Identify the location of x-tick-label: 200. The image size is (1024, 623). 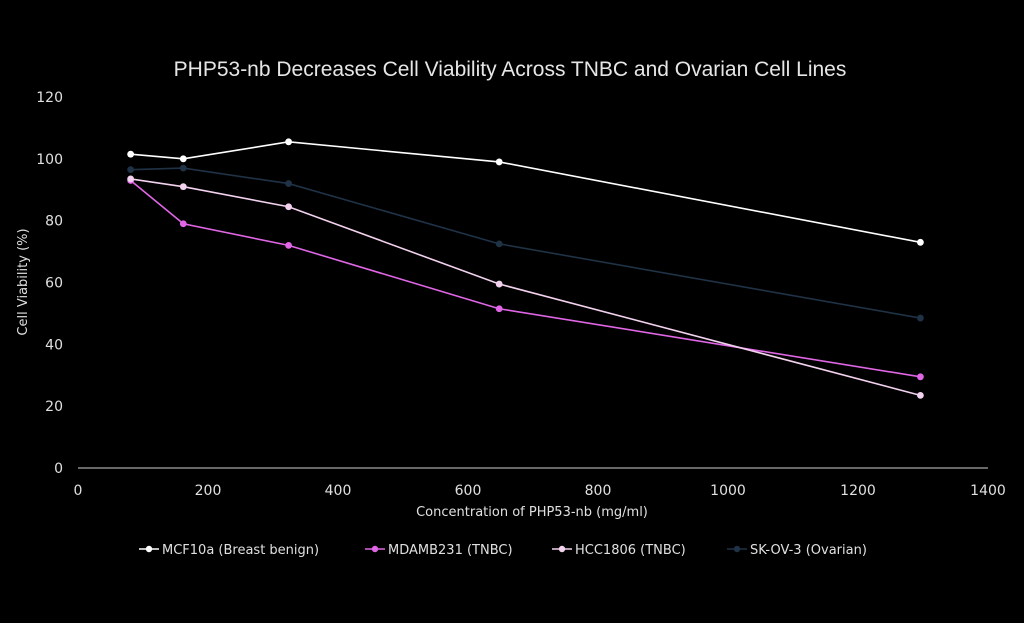
(208, 491).